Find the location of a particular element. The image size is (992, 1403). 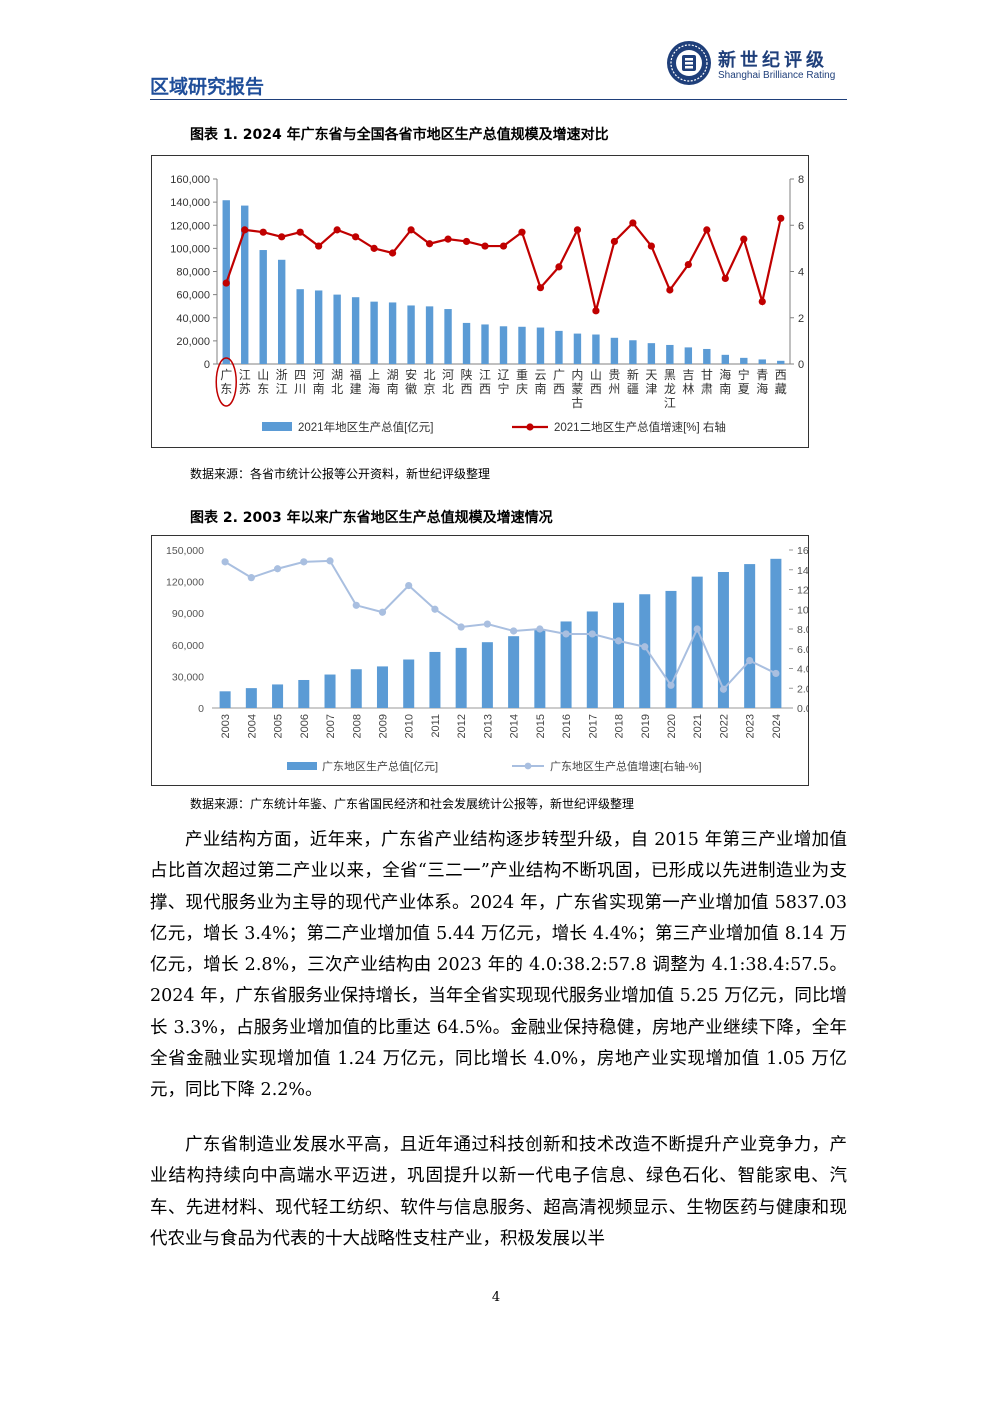

y-right-tick-label: 8 is located at coordinates (801, 180).